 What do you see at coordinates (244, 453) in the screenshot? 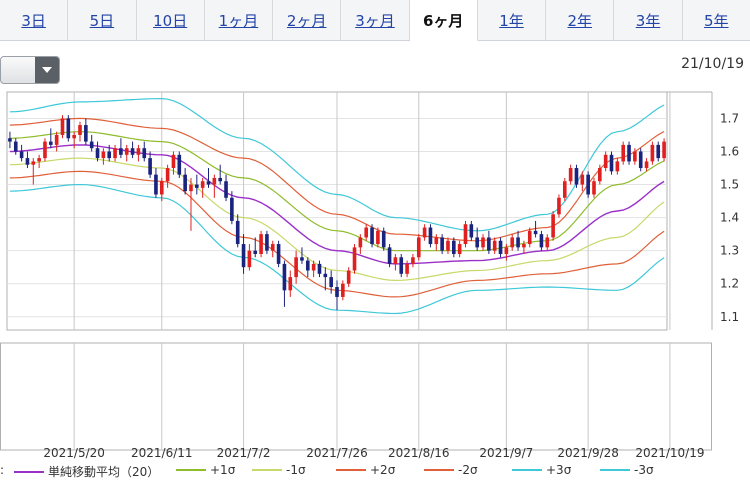
I see `x-tick-label: 2021/7/2` at bounding box center [244, 453].